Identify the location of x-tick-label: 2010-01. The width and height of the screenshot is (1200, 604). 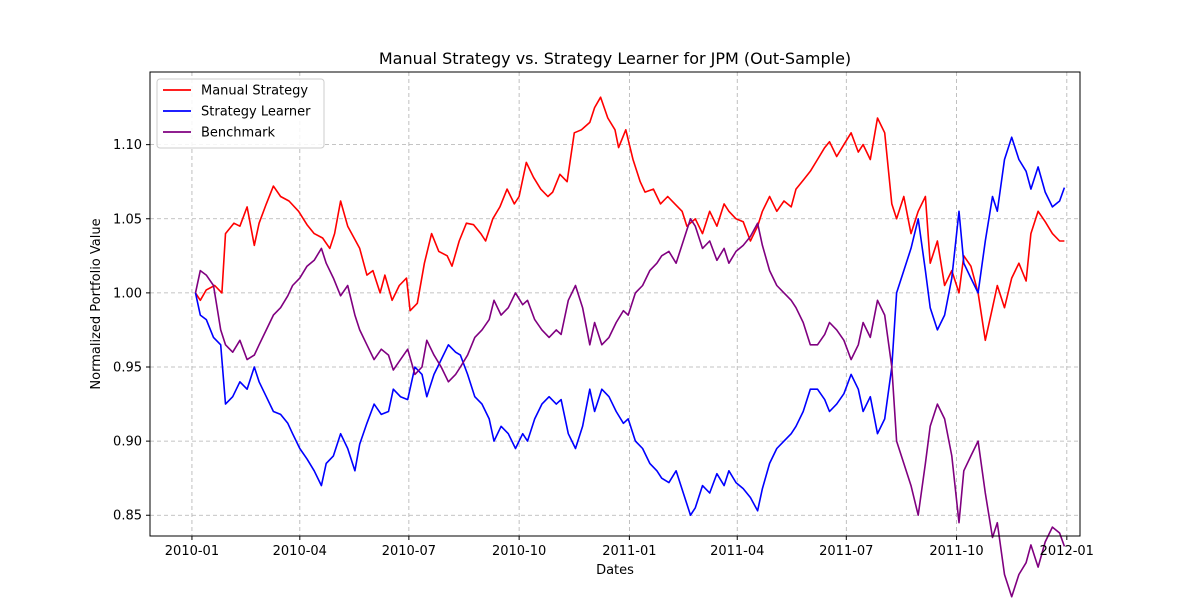
(192, 551).